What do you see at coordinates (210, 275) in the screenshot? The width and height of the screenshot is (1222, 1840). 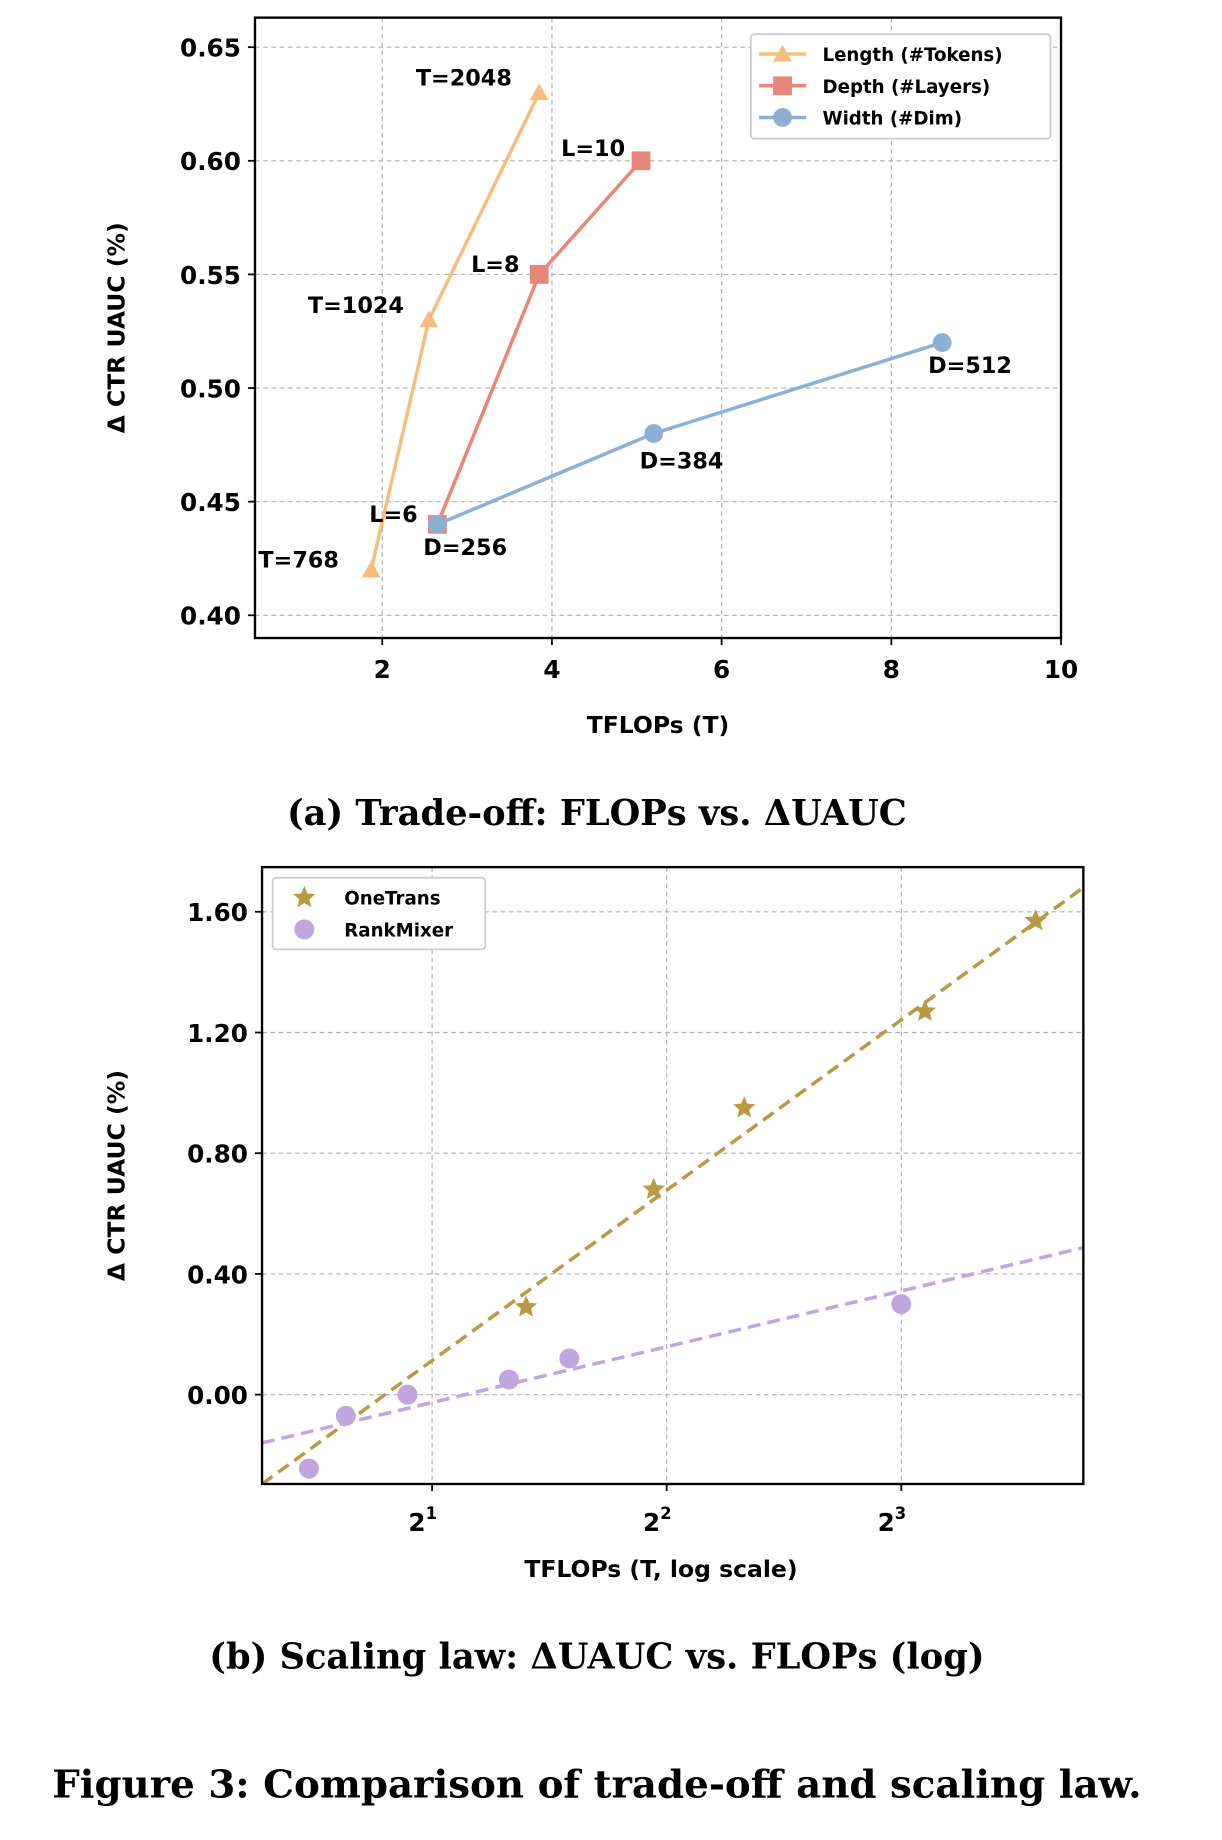 I see `y-tick-label: 0.55` at bounding box center [210, 275].